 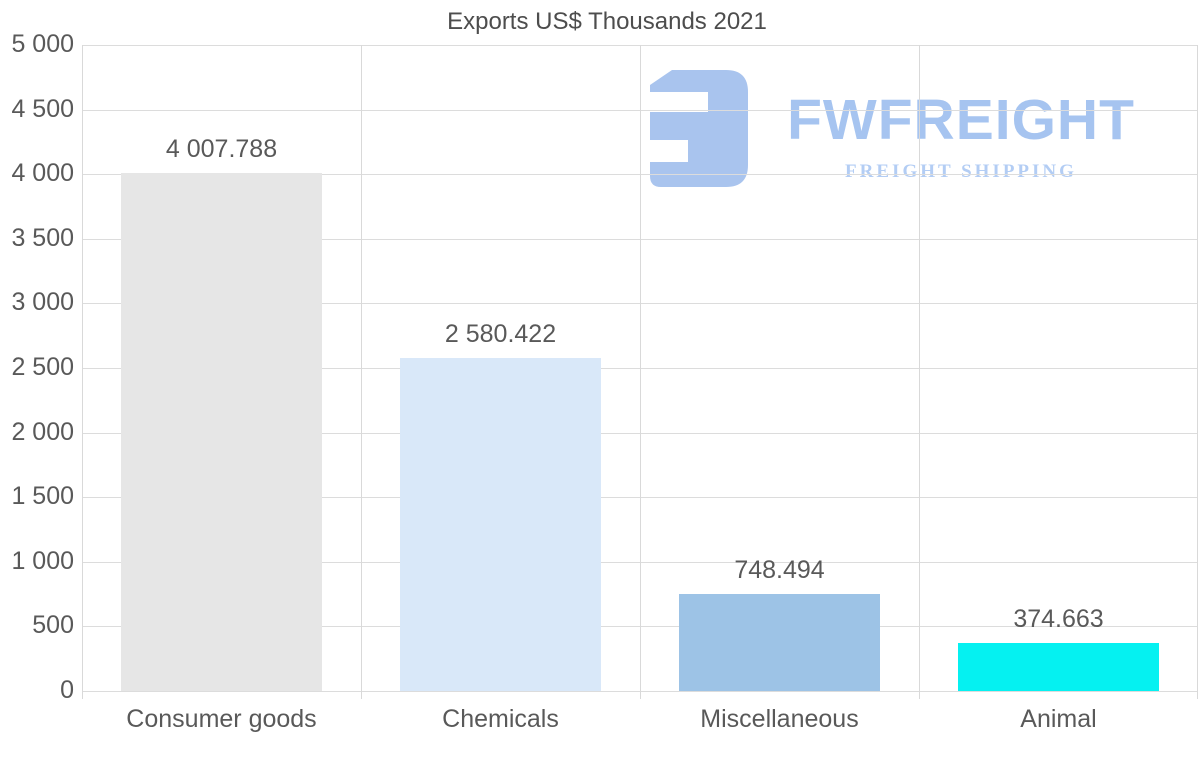 What do you see at coordinates (221, 149) in the screenshot?
I see `bar-value-label: 4 007.788` at bounding box center [221, 149].